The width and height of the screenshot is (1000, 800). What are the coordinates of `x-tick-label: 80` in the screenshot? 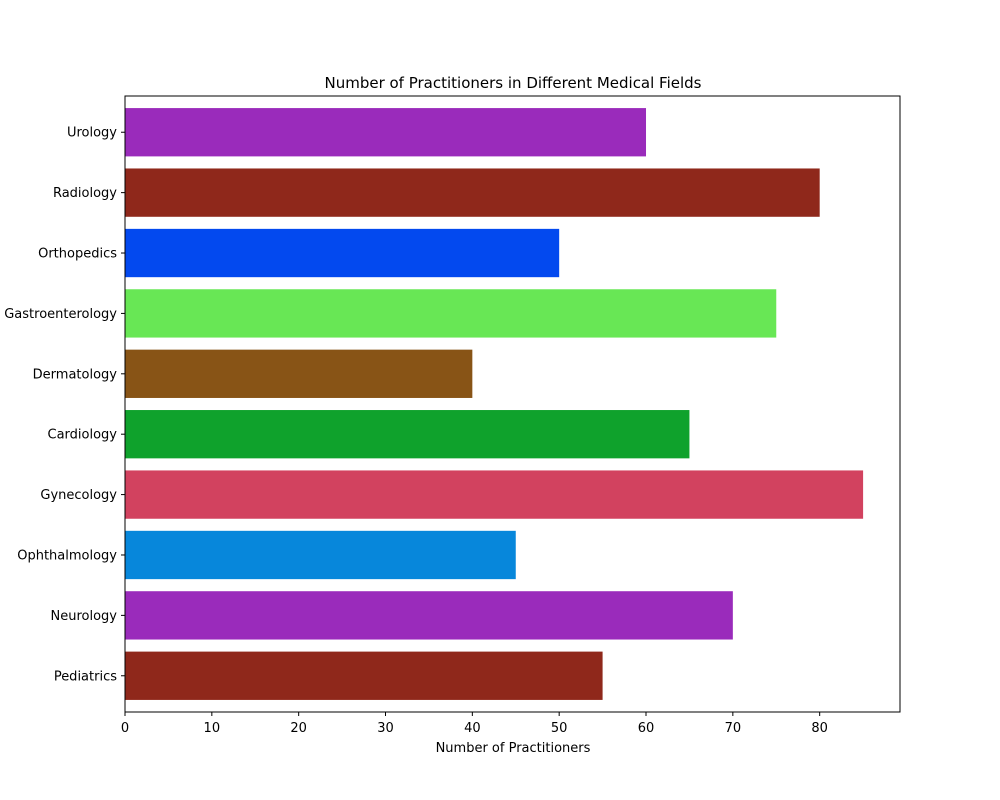 It's located at (819, 728).